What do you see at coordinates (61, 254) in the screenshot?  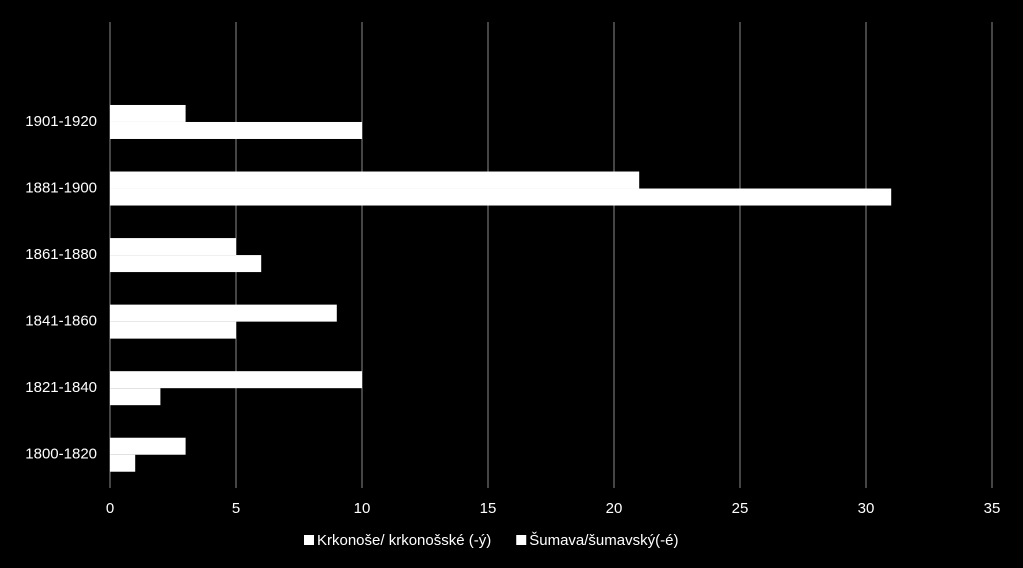 I see `y-tick-label: 1861-1880` at bounding box center [61, 254].